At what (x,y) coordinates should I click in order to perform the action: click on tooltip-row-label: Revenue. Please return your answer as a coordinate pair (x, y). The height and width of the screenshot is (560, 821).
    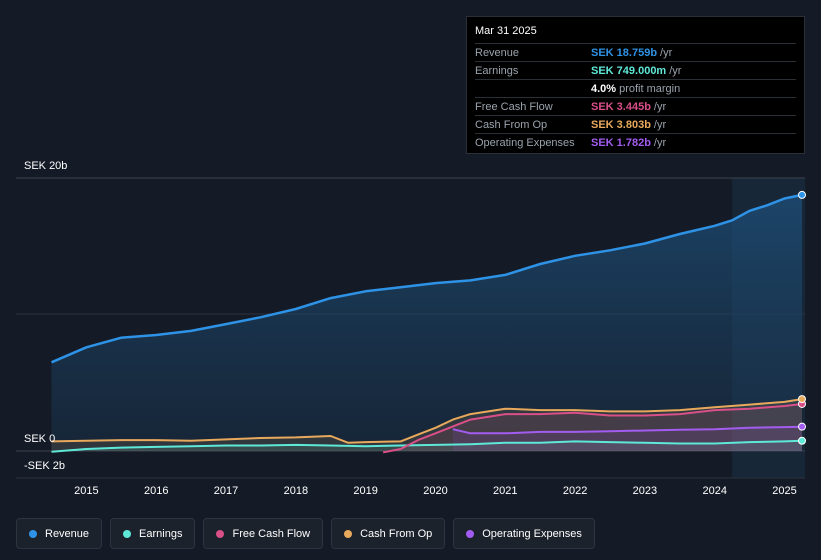
    Looking at the image, I should click on (497, 52).